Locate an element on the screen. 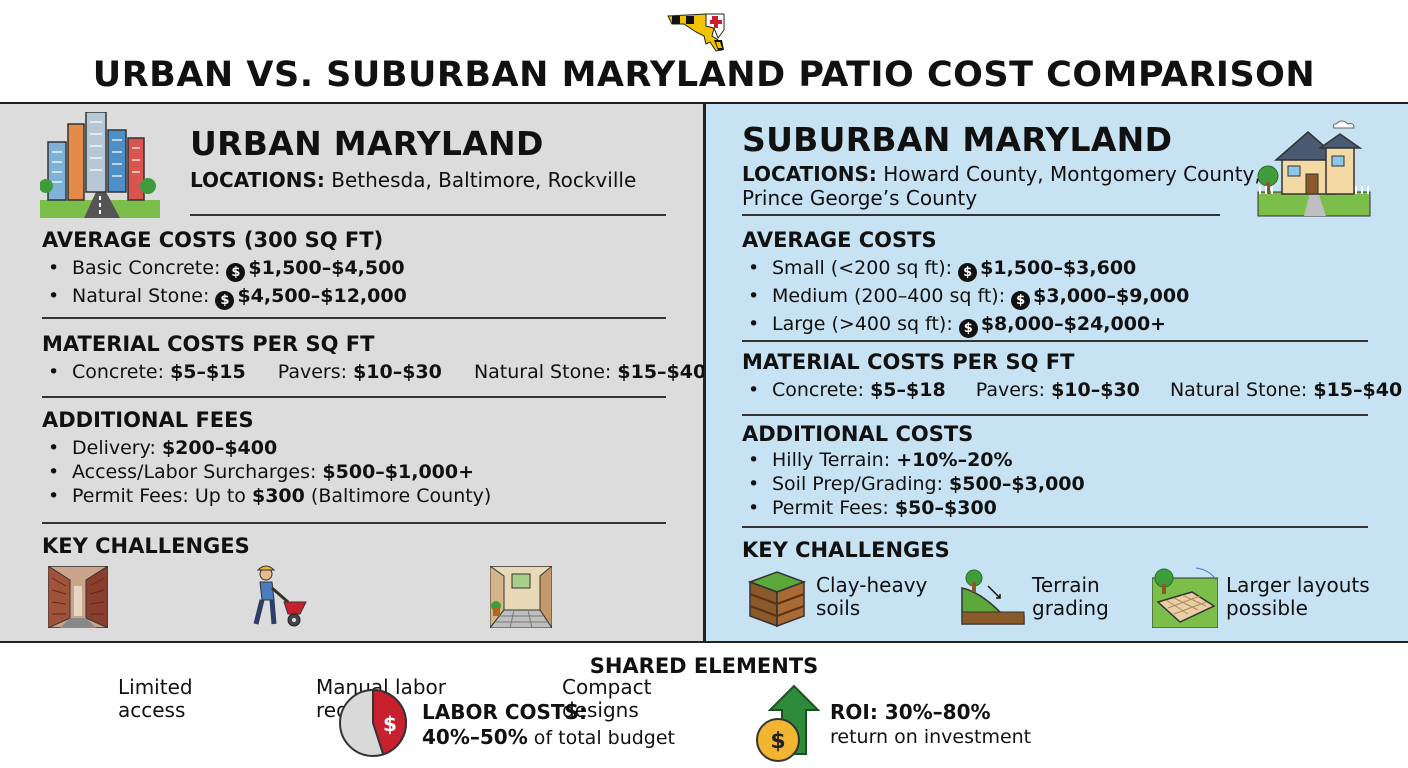 The width and height of the screenshot is (1408, 768). challenge-label: Terrain grading is located at coordinates (1070, 596).